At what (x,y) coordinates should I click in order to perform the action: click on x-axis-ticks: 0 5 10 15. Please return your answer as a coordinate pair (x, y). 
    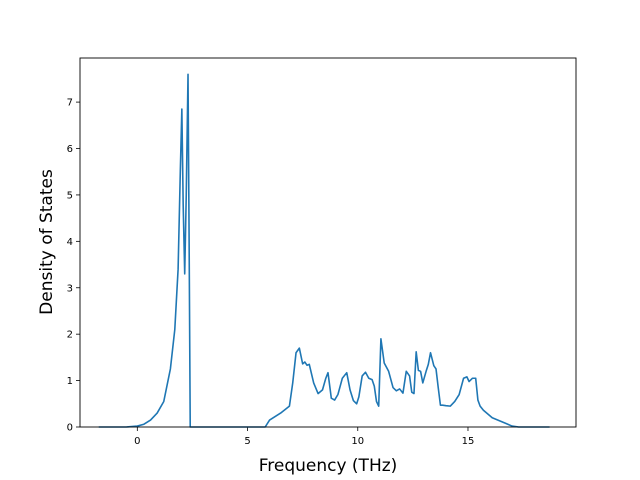
    Looking at the image, I should click on (304, 437).